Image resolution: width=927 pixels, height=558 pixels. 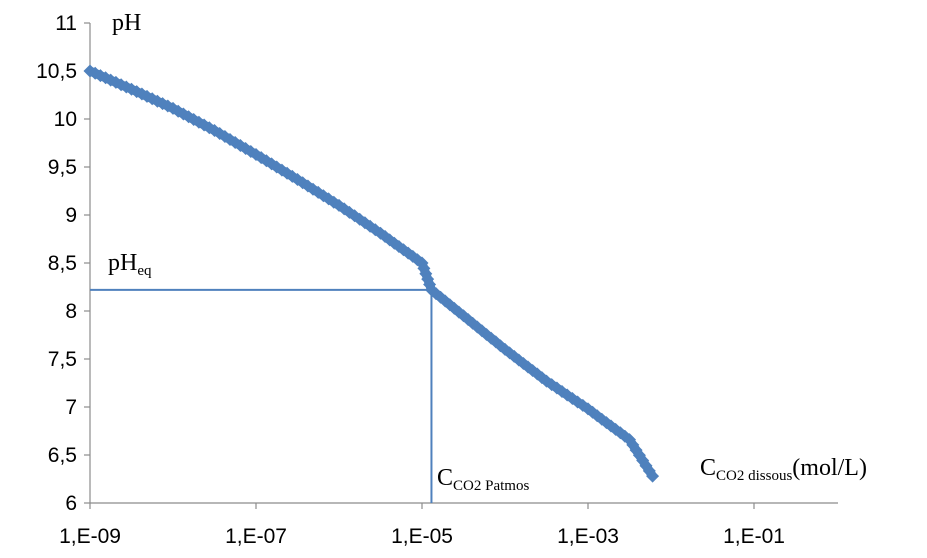 I want to click on y-tick-label: 7, so click(x=71, y=407).